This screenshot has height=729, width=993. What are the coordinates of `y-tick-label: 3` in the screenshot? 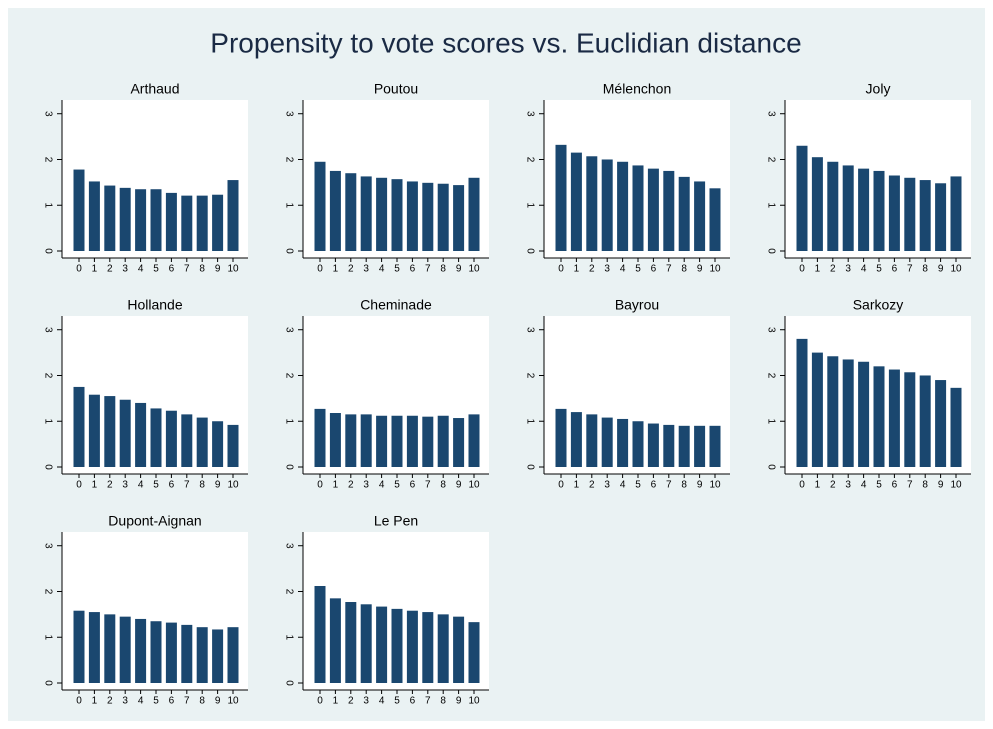 It's located at (529, 330).